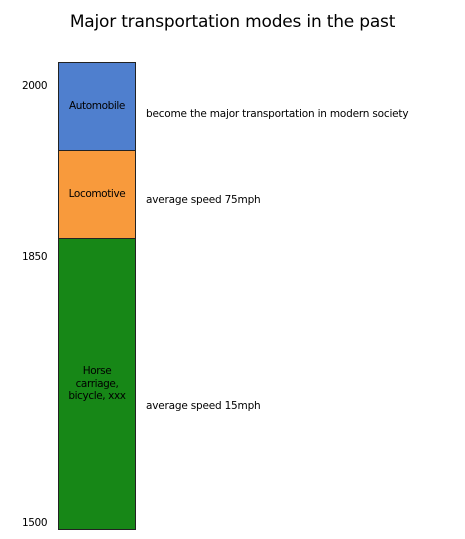  I want to click on block-automobile-label: Automobile, so click(97, 106).